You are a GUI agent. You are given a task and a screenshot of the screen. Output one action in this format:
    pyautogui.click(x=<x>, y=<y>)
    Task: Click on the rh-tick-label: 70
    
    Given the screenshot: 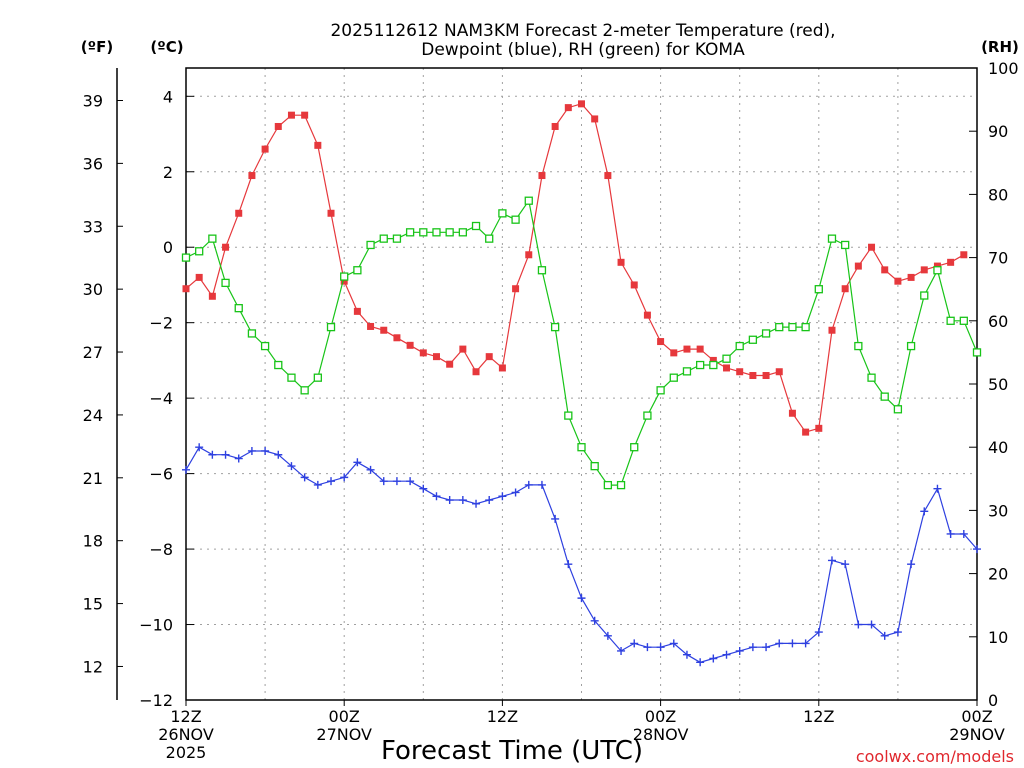 What is the action you would take?
    pyautogui.click(x=998, y=258)
    